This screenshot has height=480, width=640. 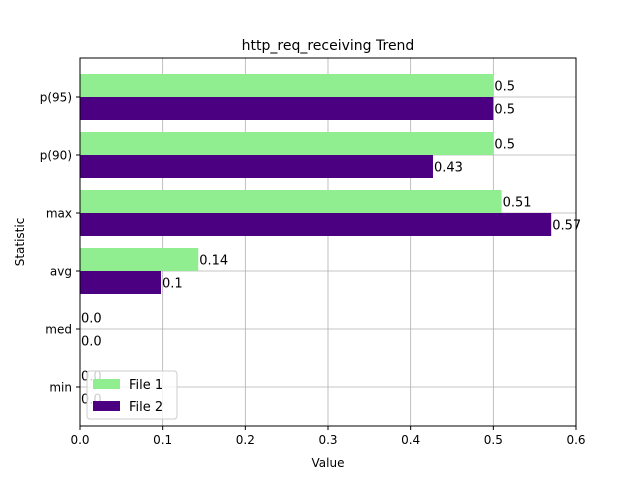 I want to click on data-label: 0.57, so click(x=566, y=226).